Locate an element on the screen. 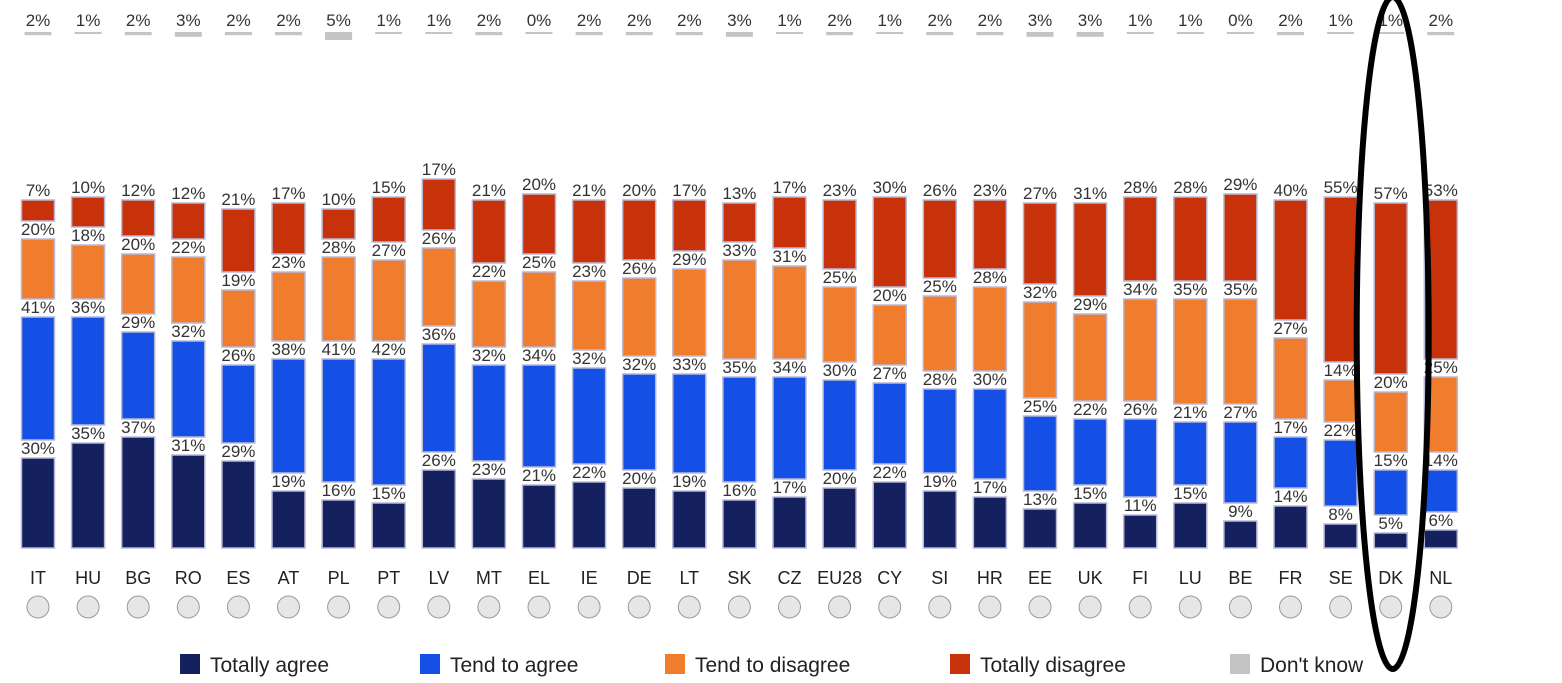 Image resolution: width=1562 pixels, height=683 pixels. bar-dont-know-nl is located at coordinates (1441, 34).